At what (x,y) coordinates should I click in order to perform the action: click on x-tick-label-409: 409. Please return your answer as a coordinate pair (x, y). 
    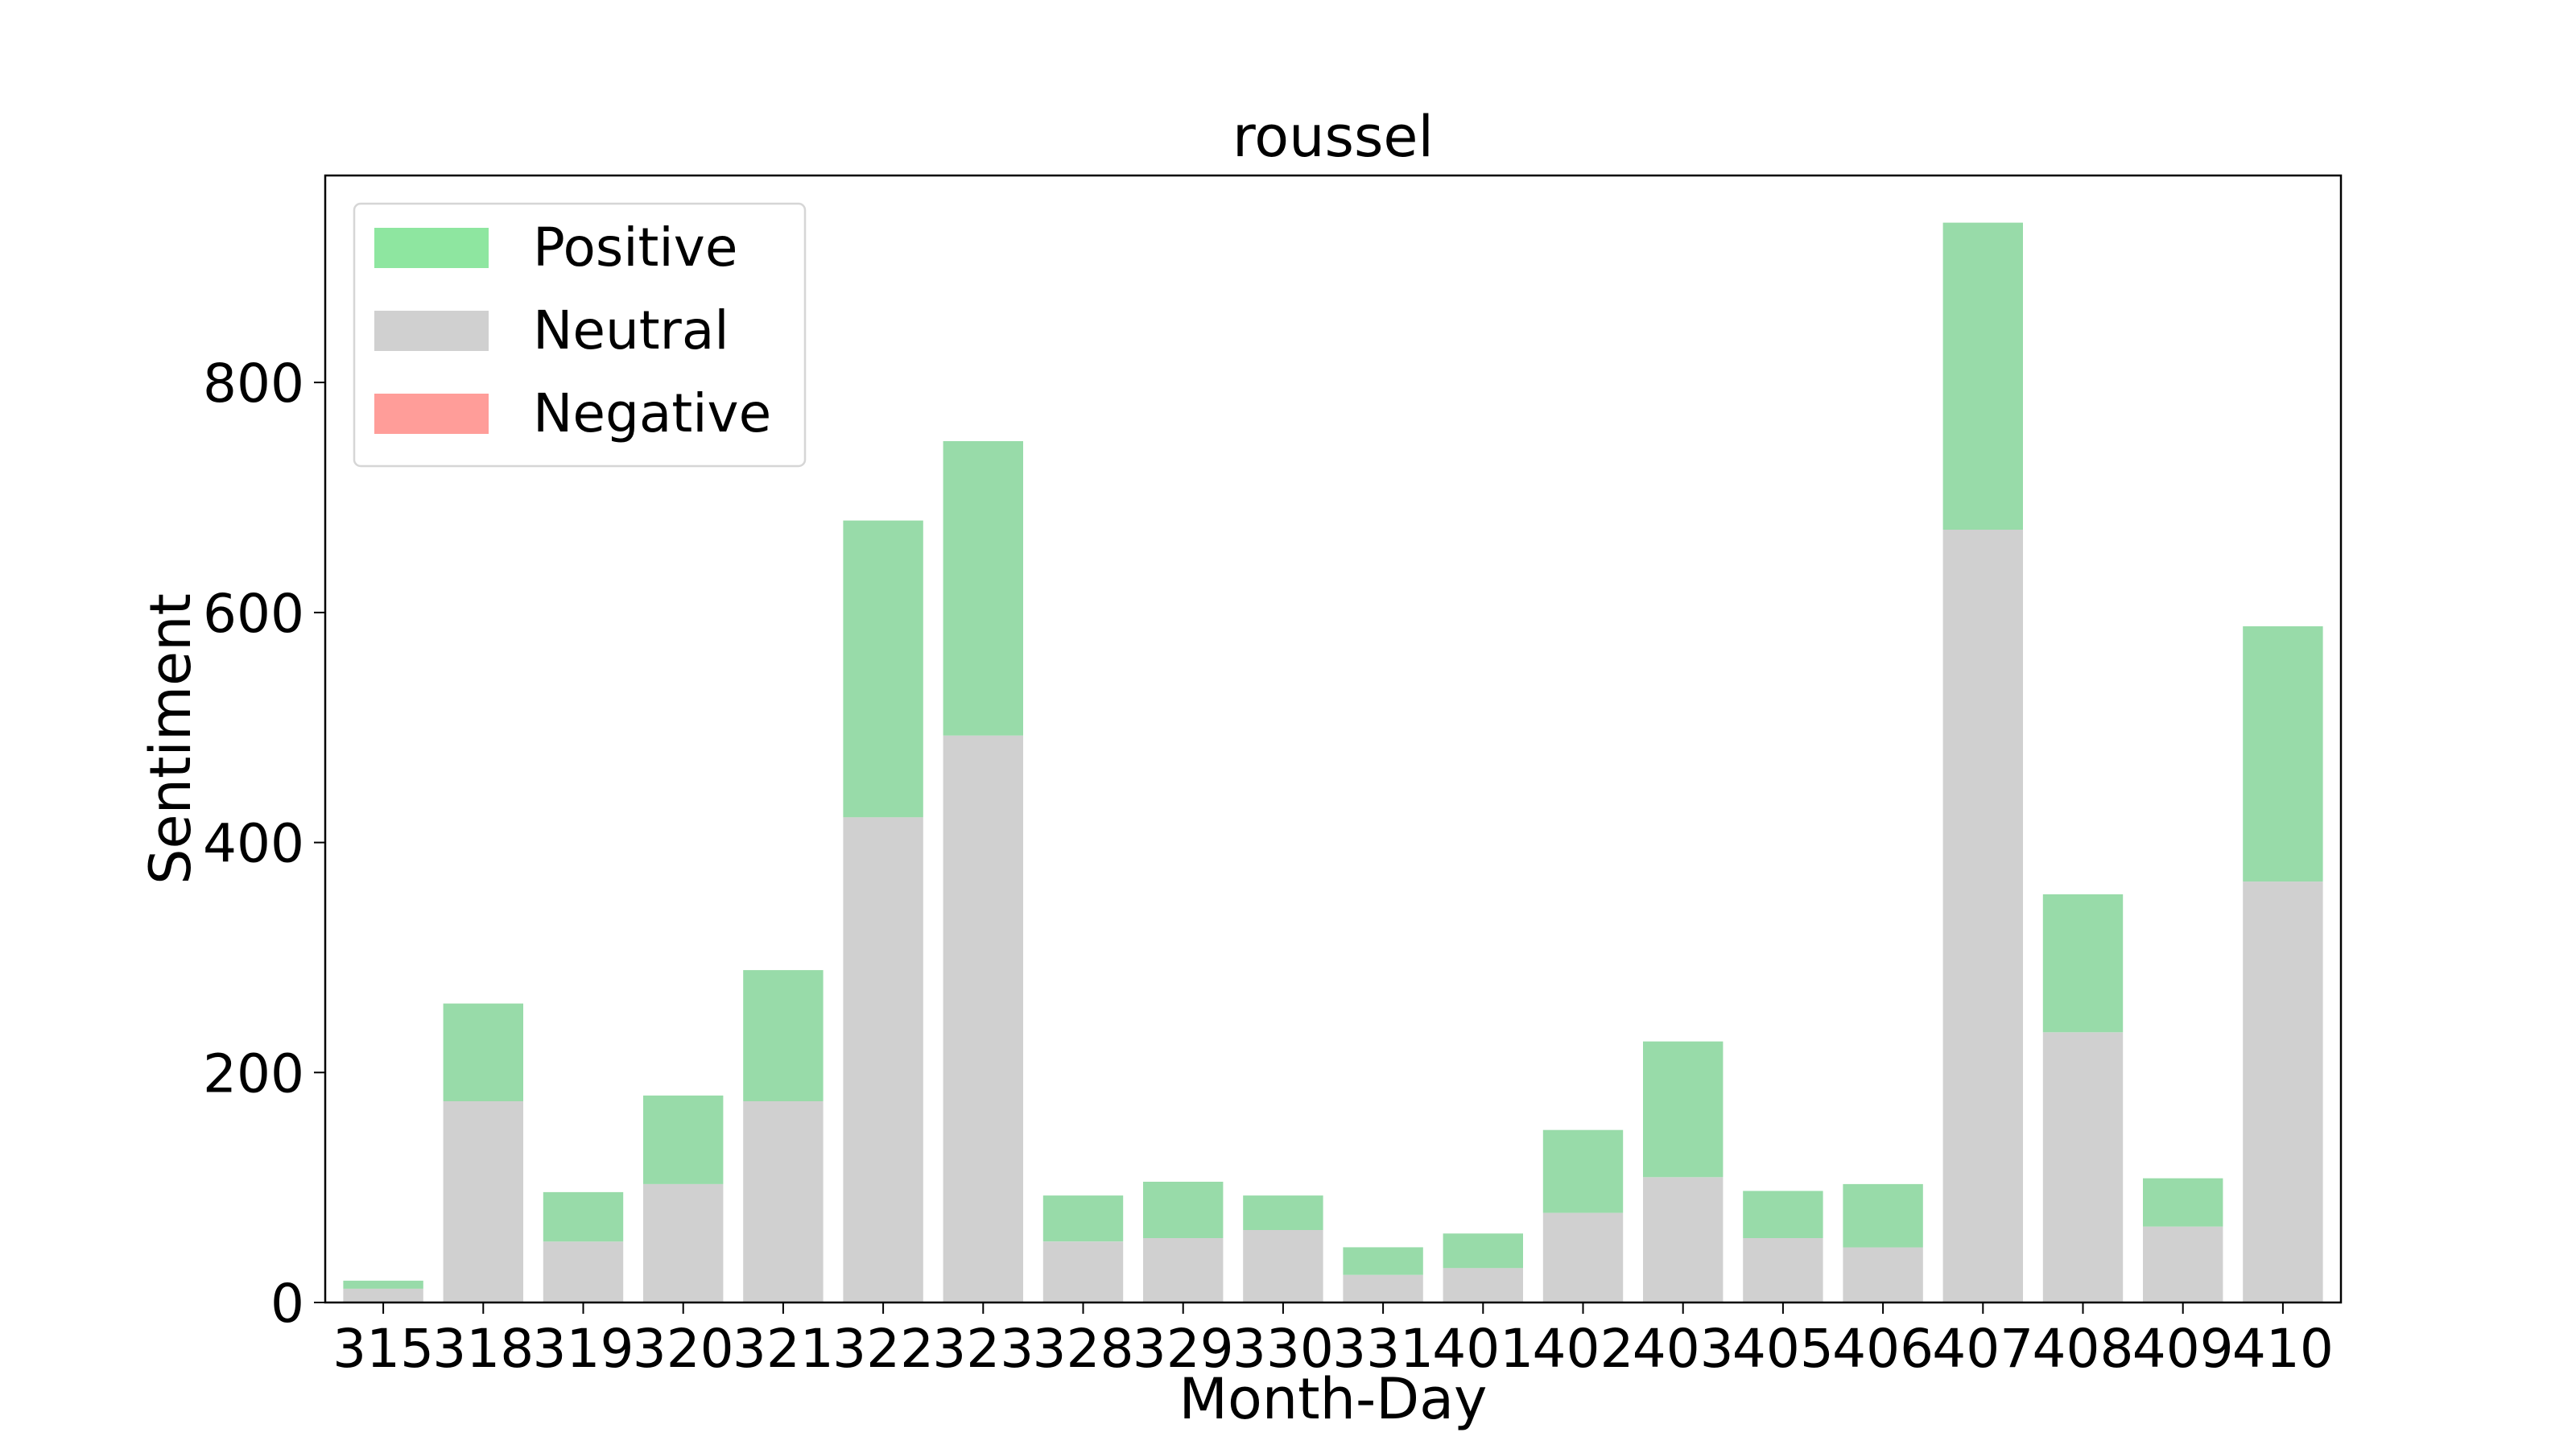
    Looking at the image, I should click on (2183, 1349).